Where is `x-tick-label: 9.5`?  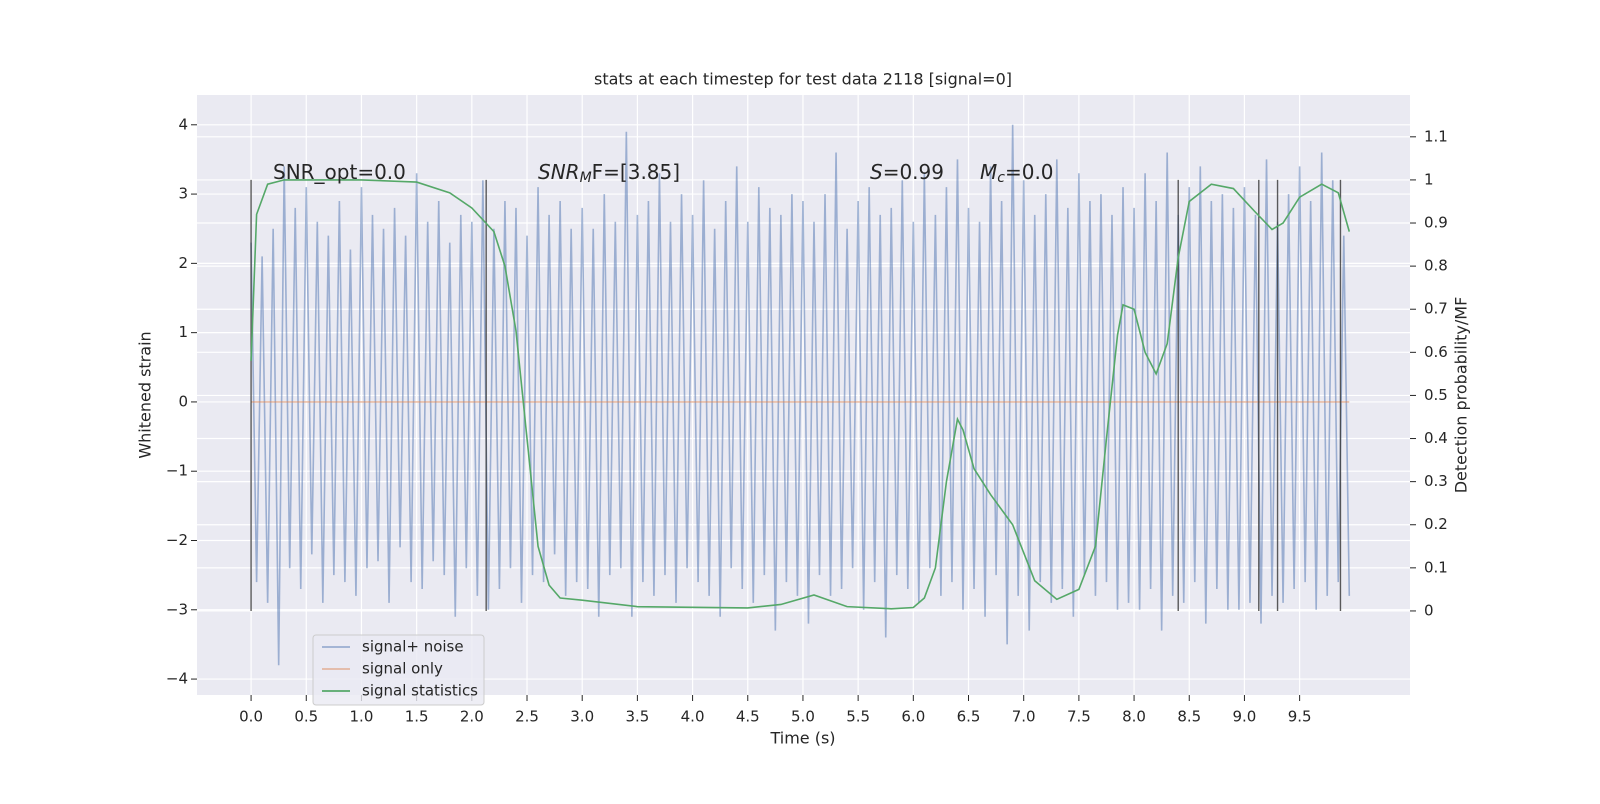
x-tick-label: 9.5 is located at coordinates (1300, 717).